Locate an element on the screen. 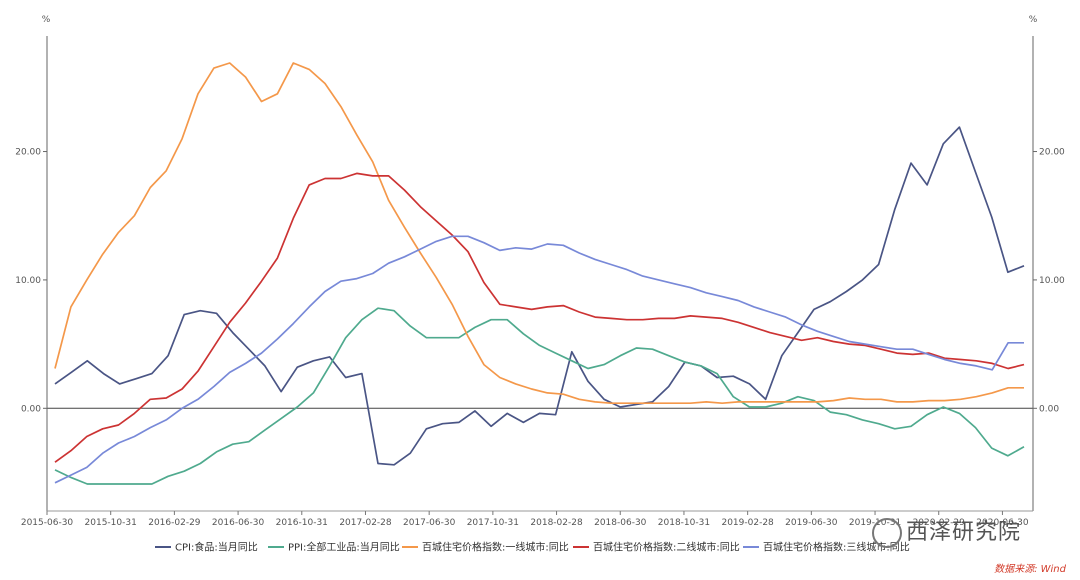 The height and width of the screenshot is (580, 1080). right-axis-unit: % is located at coordinates (1033, 20).